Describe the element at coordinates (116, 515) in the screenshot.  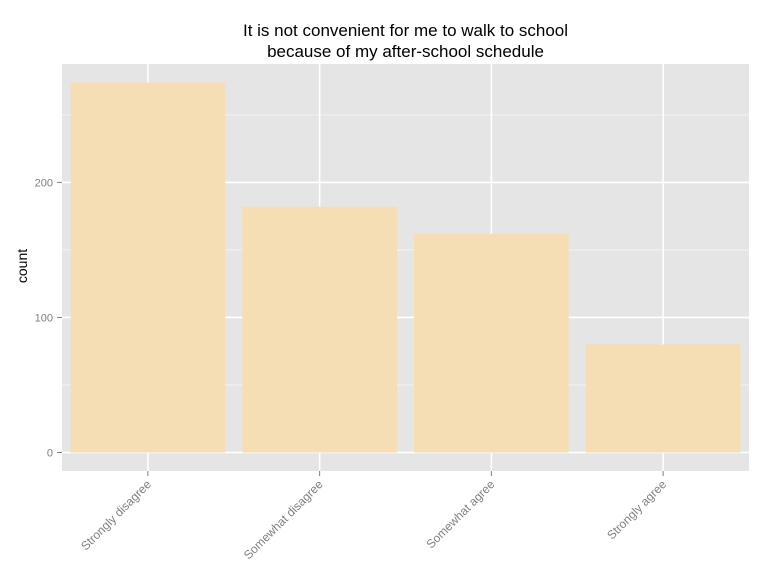
I see `x-tick-label: Strongly disagree` at that location.